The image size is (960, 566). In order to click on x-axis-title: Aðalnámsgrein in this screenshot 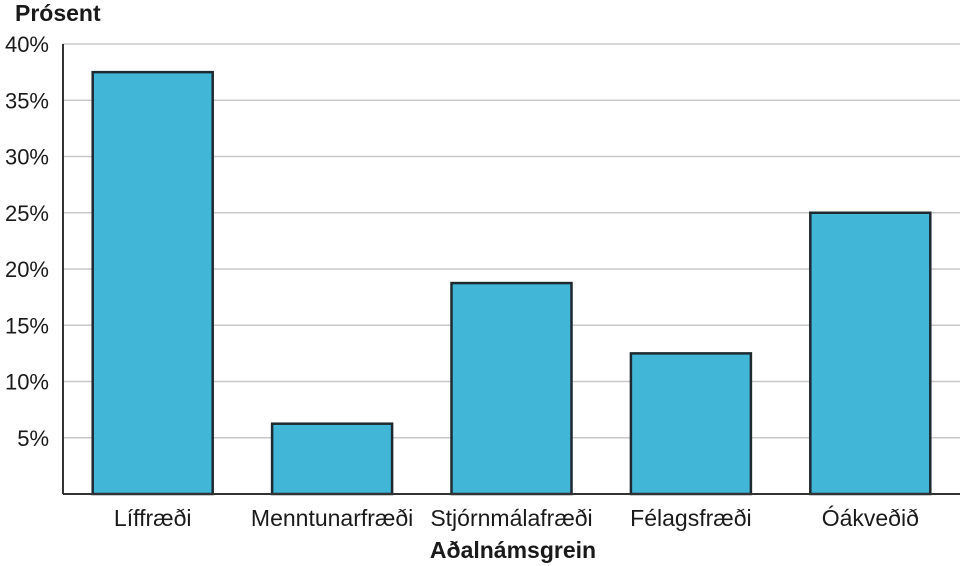, I will do `click(513, 550)`.